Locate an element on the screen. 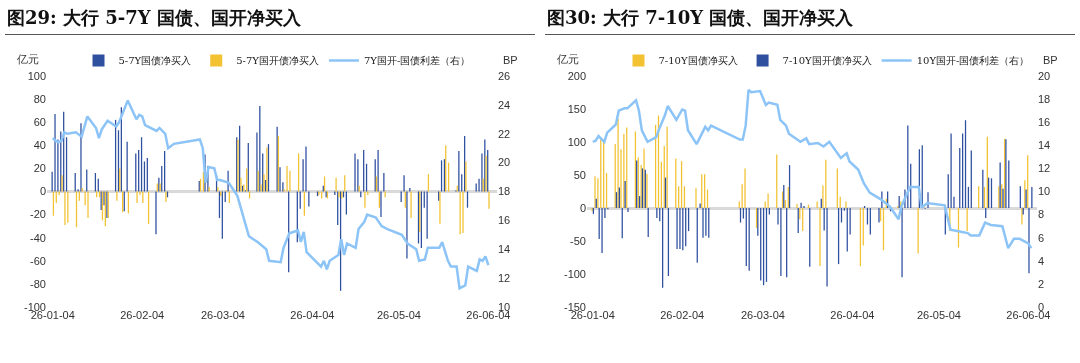  y-tick-label: 50 is located at coordinates (579, 174).